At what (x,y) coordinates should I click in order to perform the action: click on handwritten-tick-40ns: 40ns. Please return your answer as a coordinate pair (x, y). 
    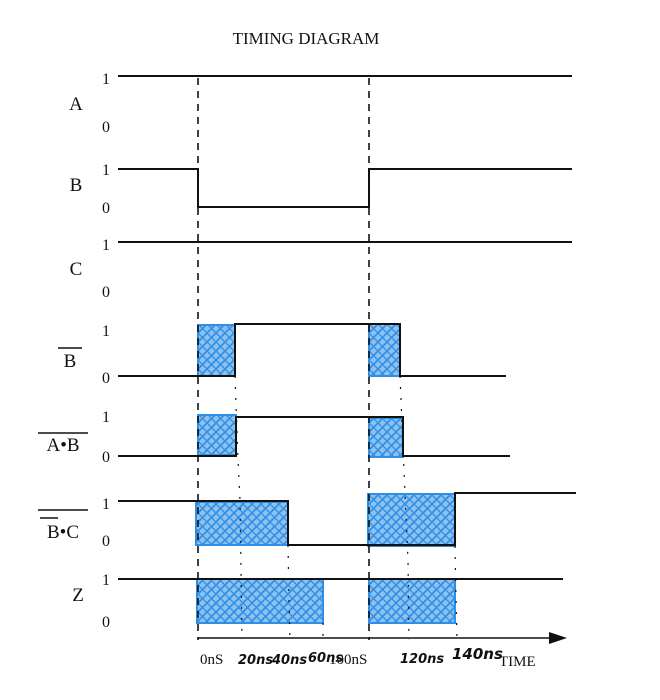
    Looking at the image, I should click on (289, 660).